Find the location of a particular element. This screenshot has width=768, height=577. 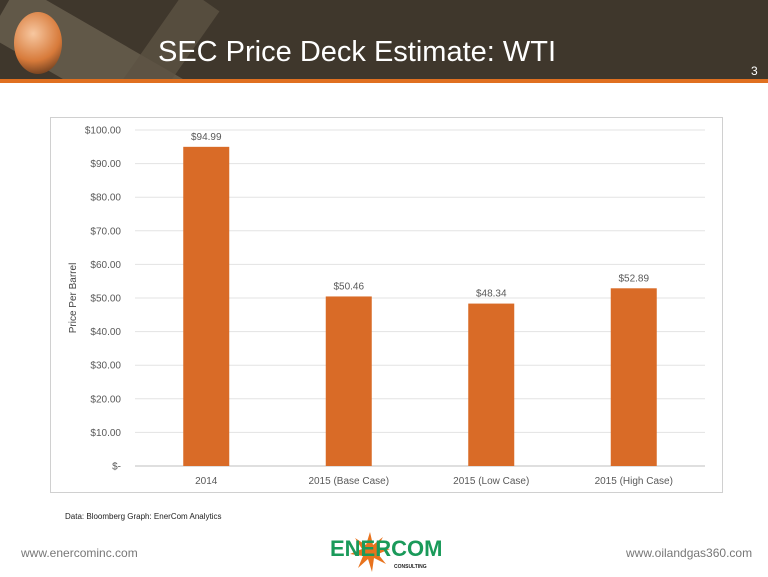

enercom-logo: ENERCOM is located at coordinates (386, 548).